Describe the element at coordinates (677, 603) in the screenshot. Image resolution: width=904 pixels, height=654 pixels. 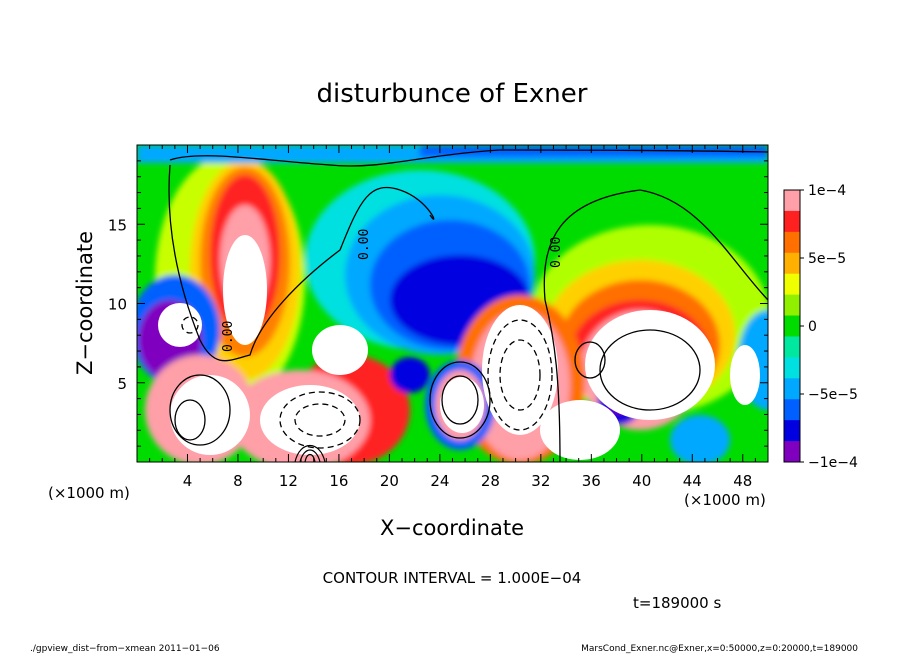
I see `time-label: t=189000 s` at that location.